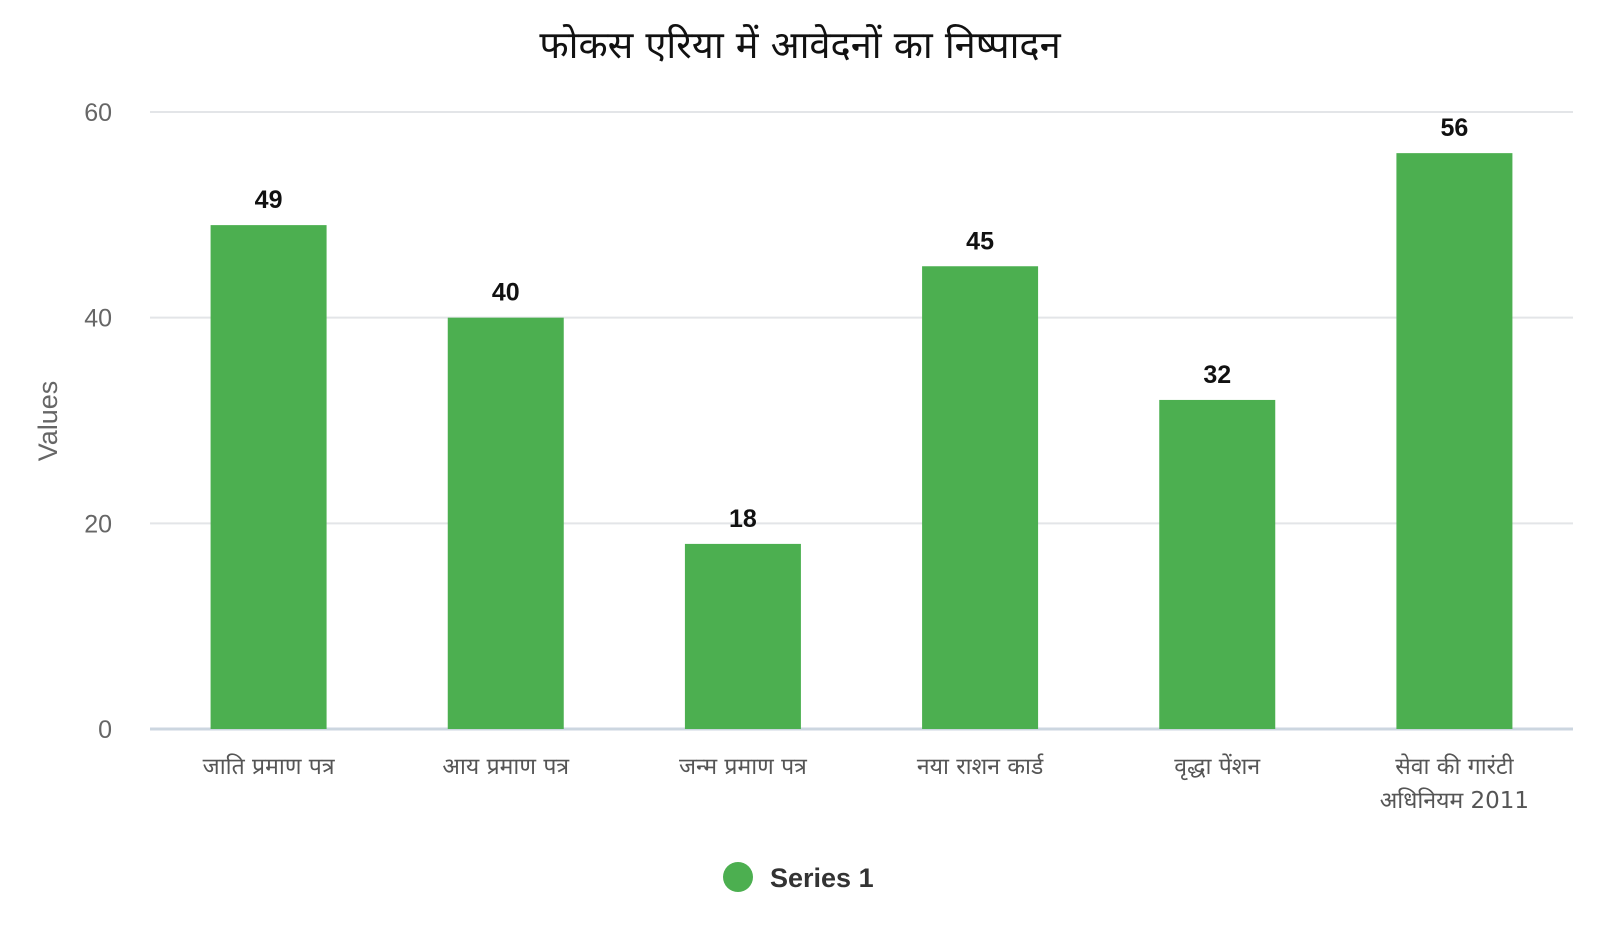 The height and width of the screenshot is (945, 1600). What do you see at coordinates (98, 524) in the screenshot?
I see `y-tick-label: 20` at bounding box center [98, 524].